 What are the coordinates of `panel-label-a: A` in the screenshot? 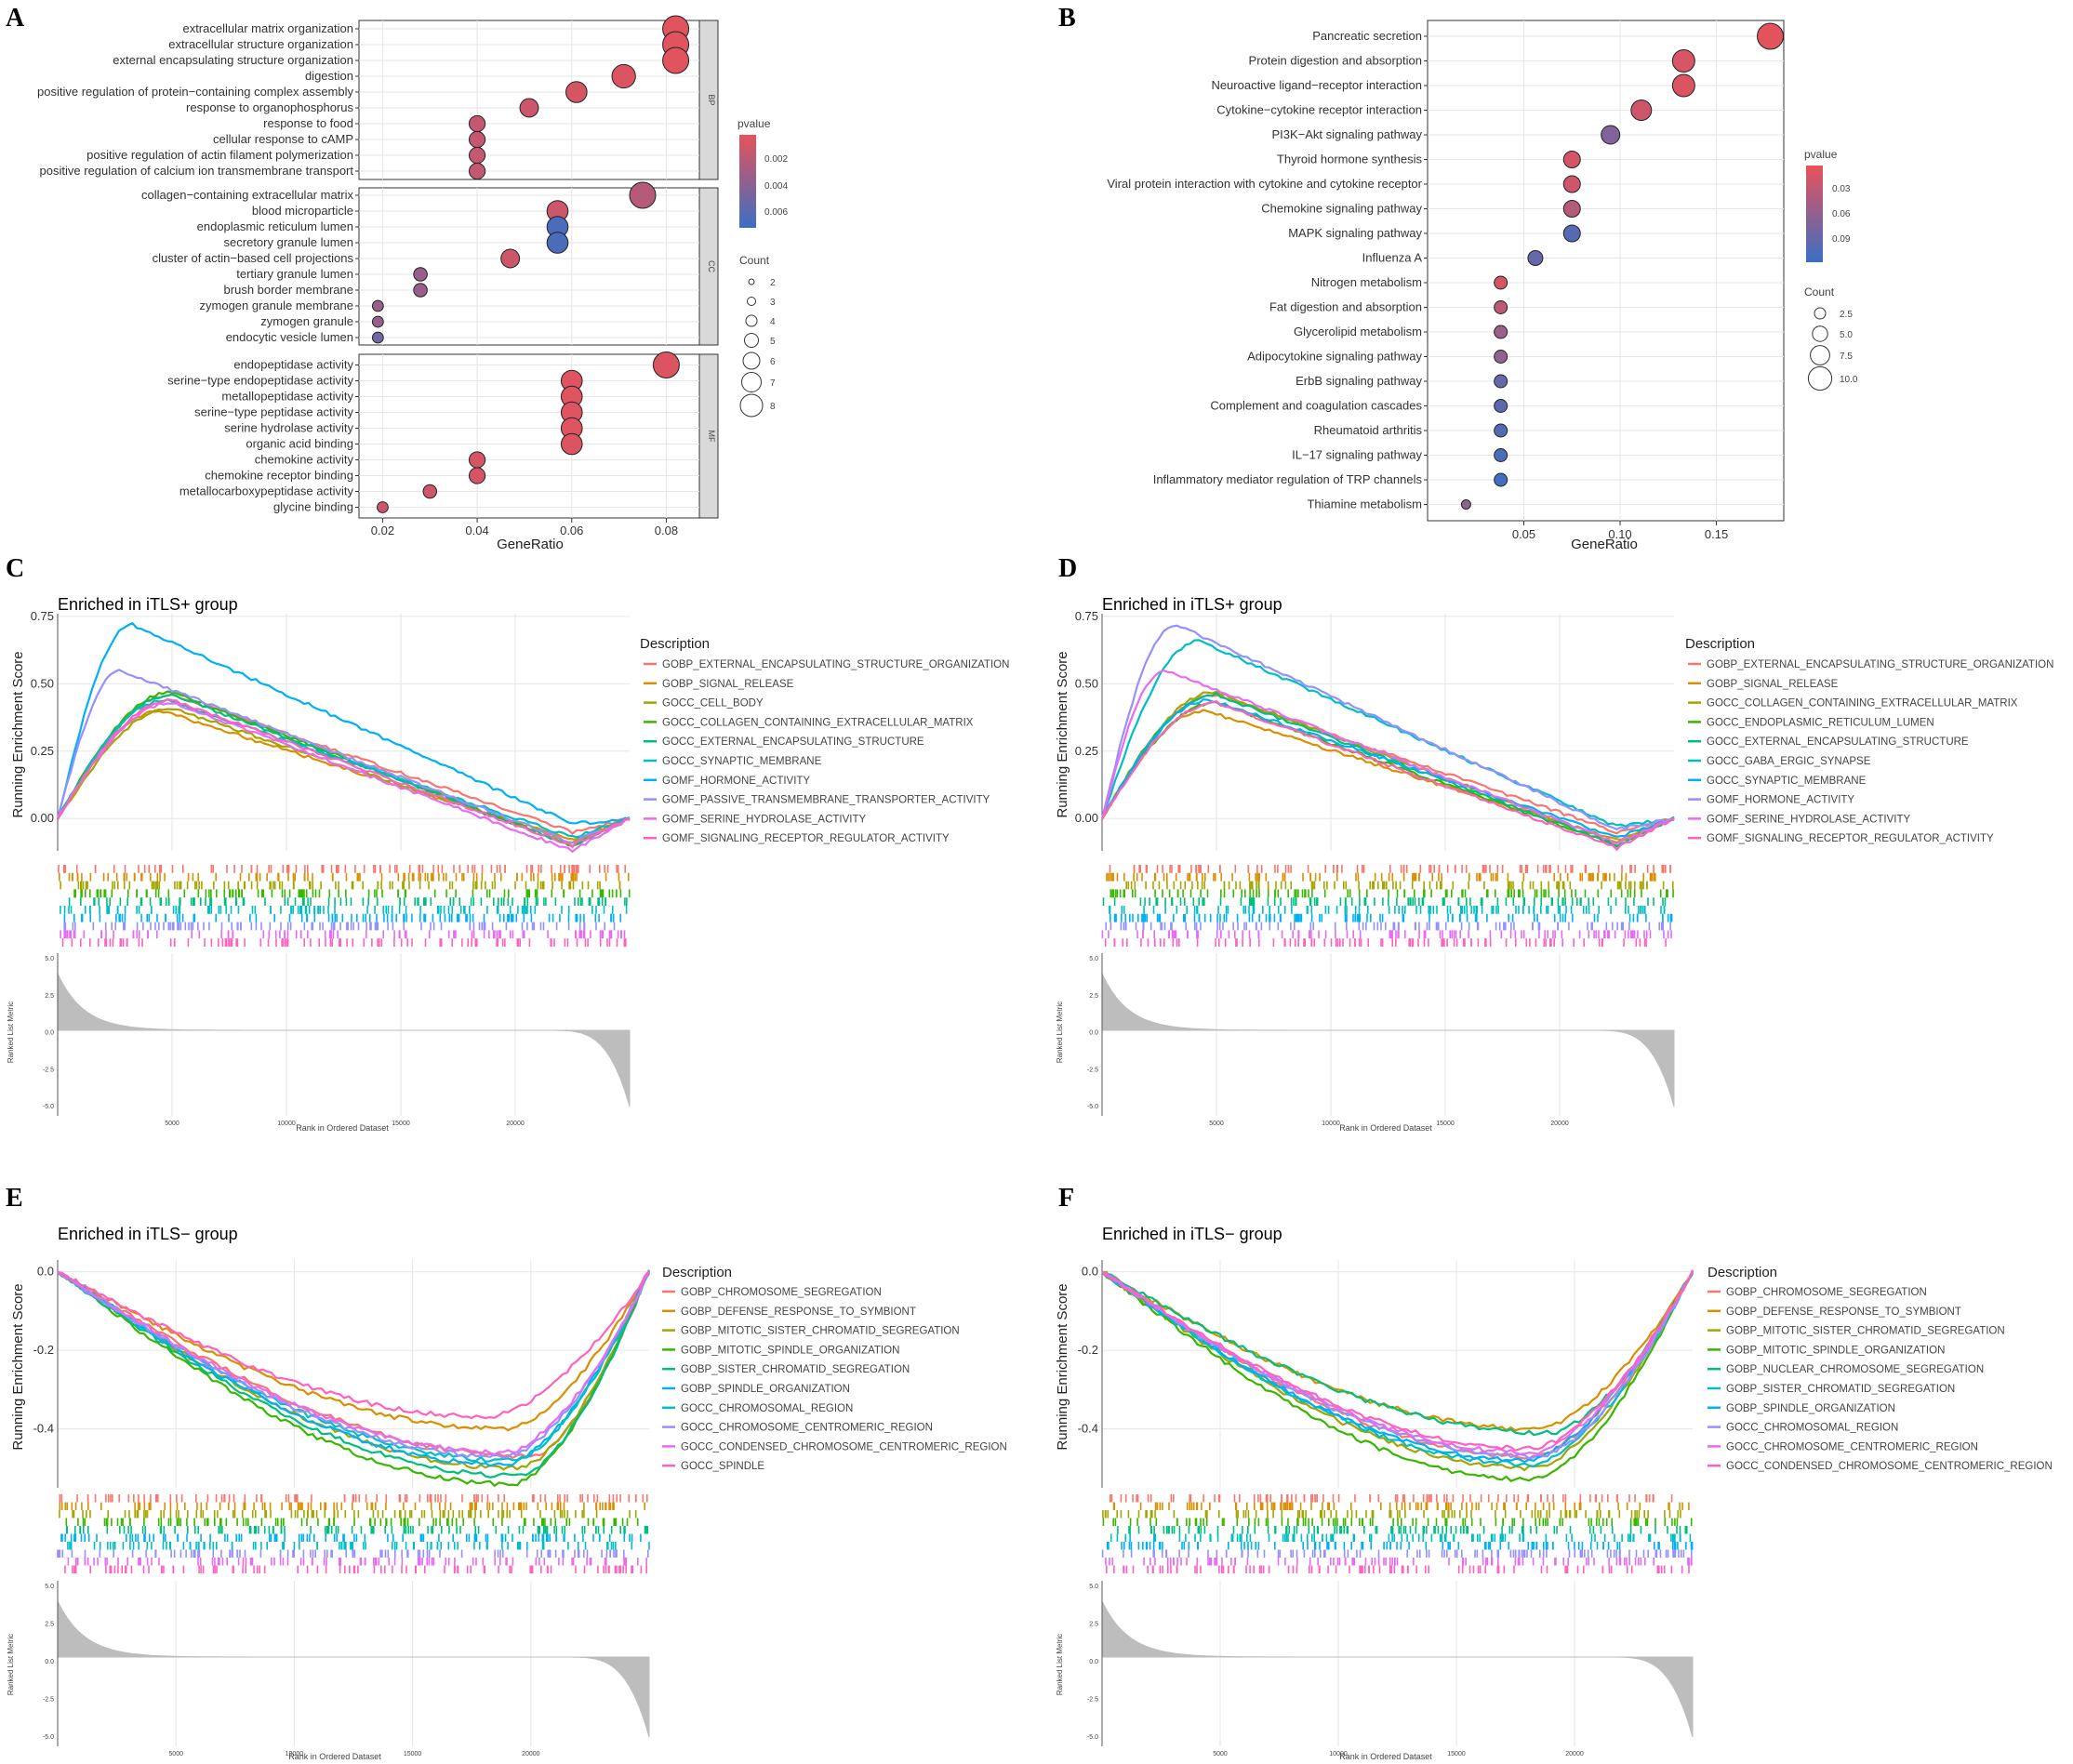 It's located at (16, 18).